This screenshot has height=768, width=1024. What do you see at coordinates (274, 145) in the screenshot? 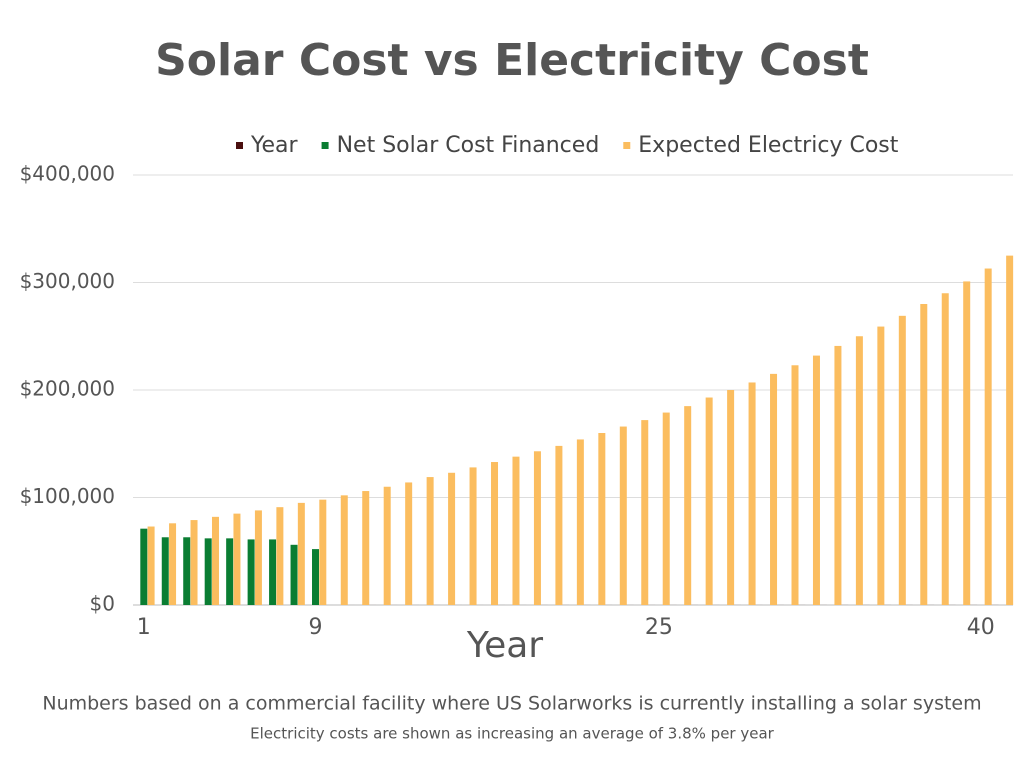
I see `legend-label: Year` at bounding box center [274, 145].